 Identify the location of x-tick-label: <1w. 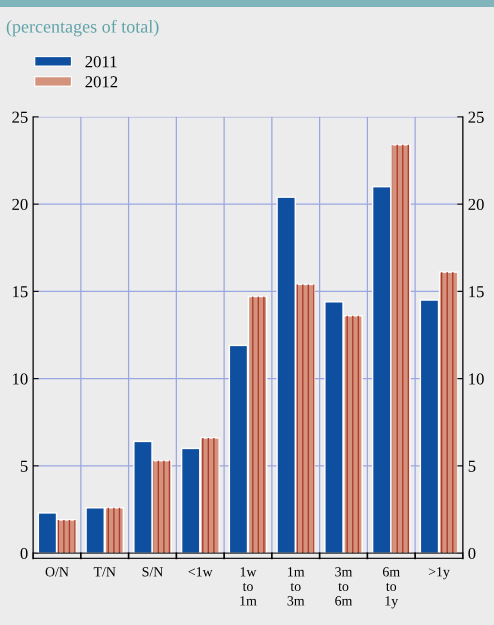
(200, 571).